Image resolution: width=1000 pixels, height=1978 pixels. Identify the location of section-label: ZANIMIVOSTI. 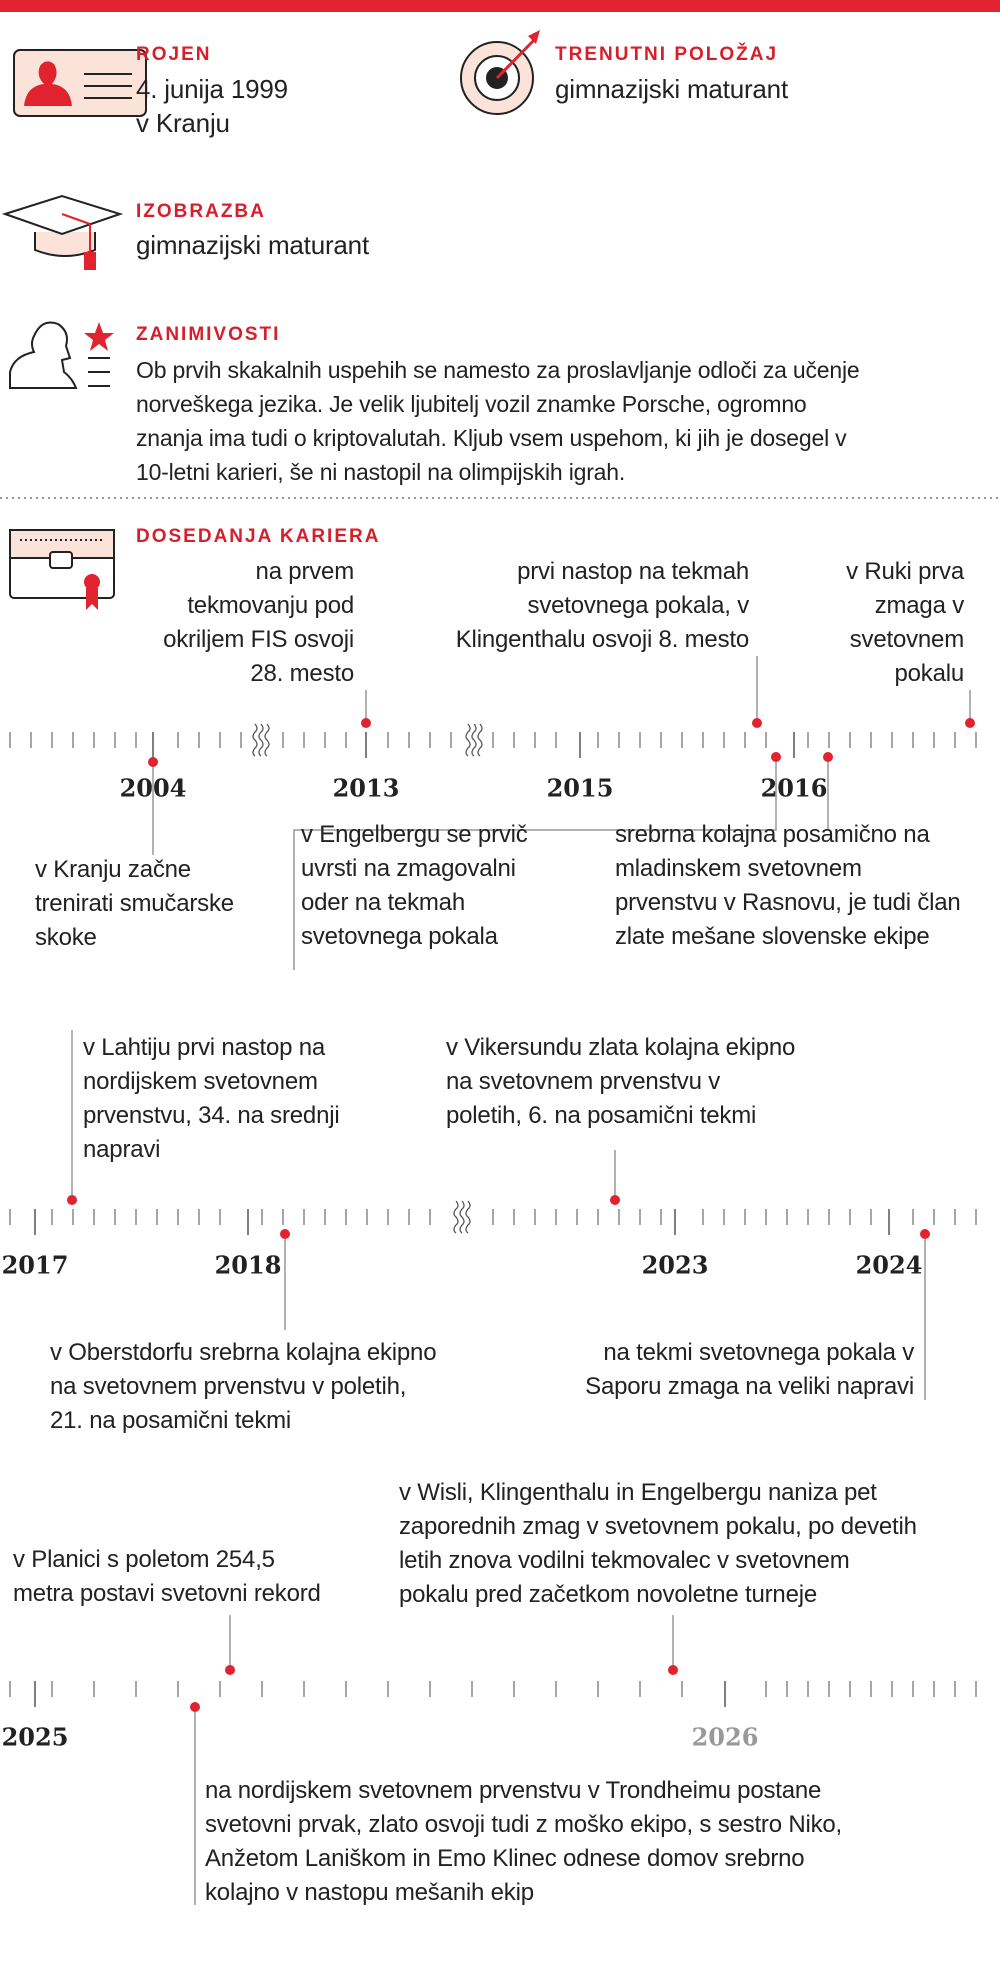
(208, 334).